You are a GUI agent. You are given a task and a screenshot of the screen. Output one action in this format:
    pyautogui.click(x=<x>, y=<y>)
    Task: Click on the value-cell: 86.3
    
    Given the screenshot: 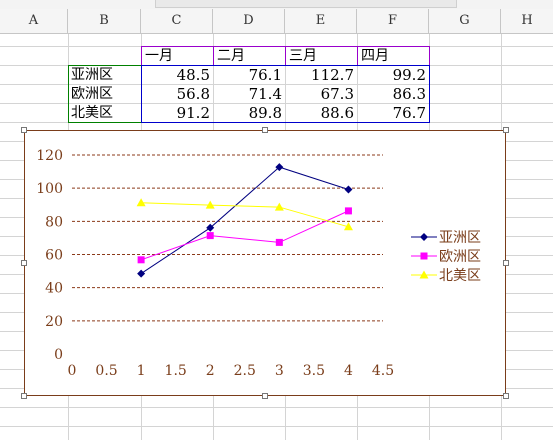 What is the action you would take?
    pyautogui.click(x=409, y=94)
    